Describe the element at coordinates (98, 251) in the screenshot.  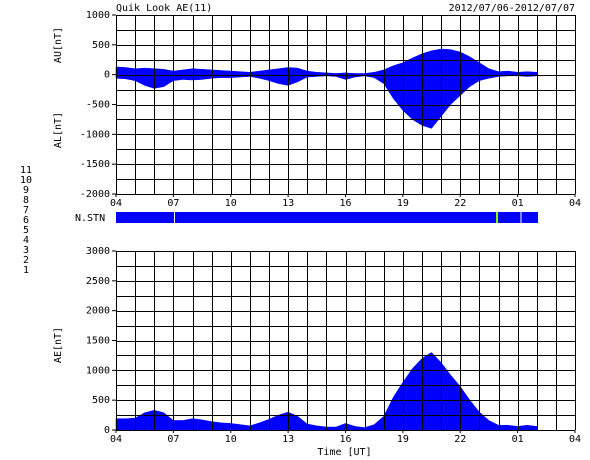
I see `y-tick-label: 3000` at that location.